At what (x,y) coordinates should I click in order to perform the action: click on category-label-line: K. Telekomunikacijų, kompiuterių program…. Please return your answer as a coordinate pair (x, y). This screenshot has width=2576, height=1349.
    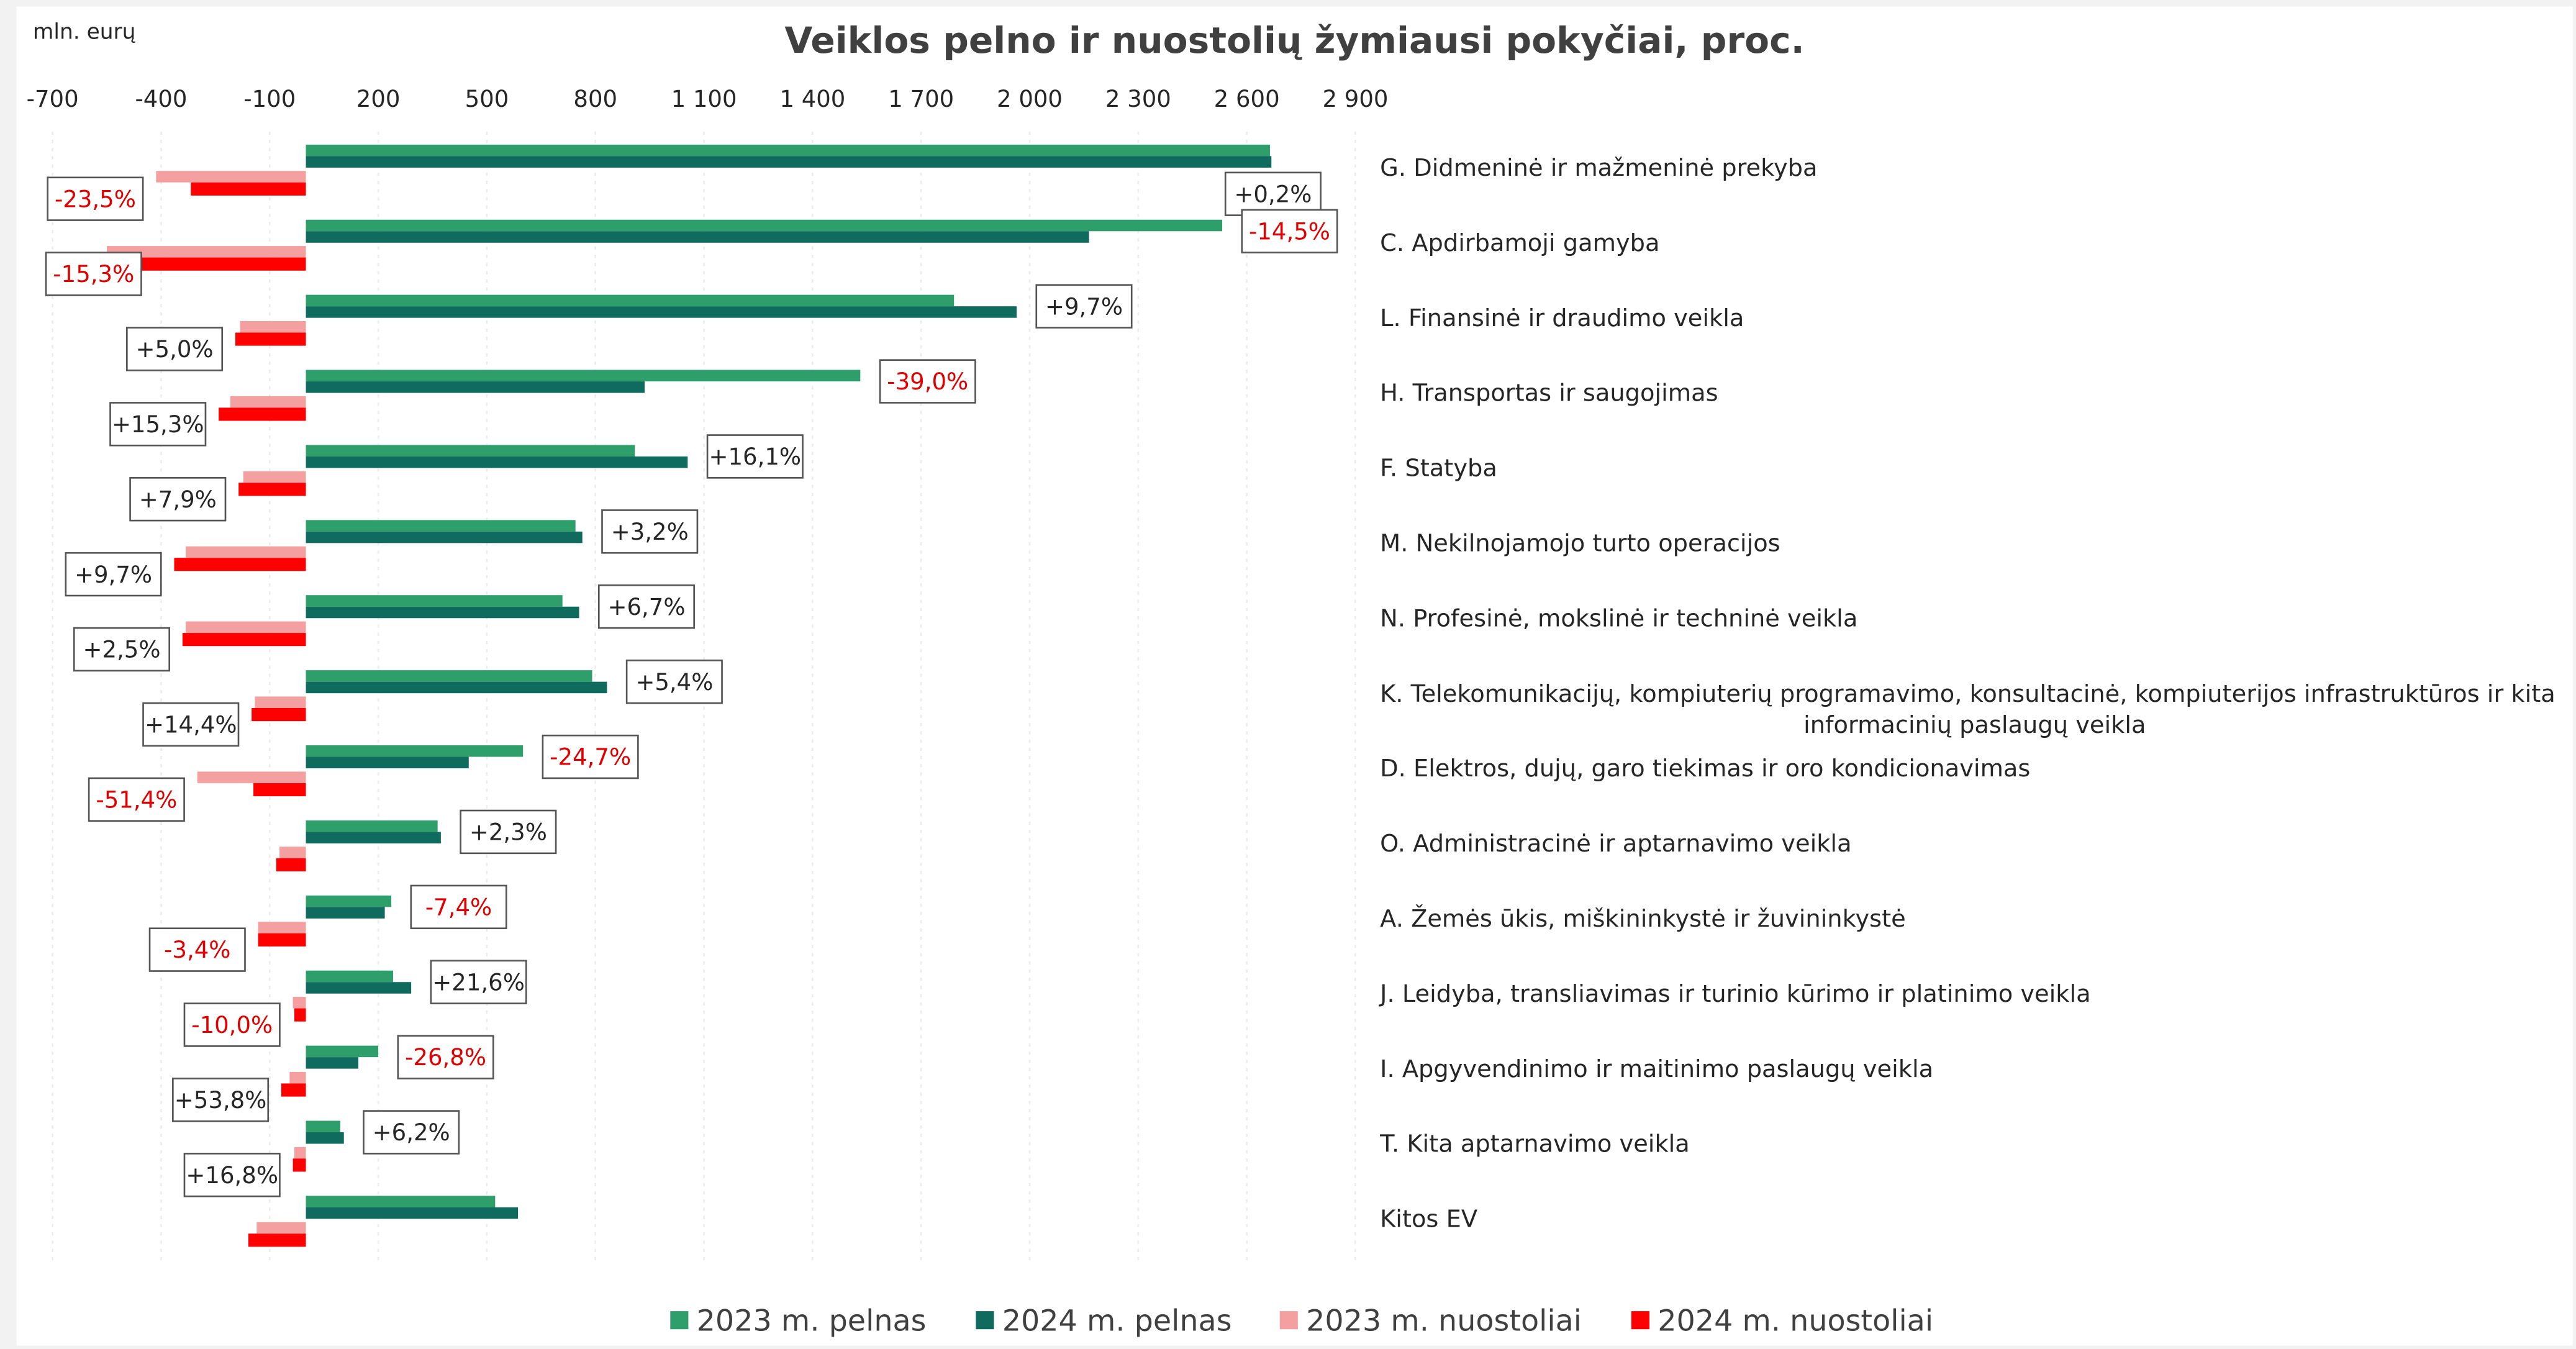
    Looking at the image, I should click on (1968, 693).